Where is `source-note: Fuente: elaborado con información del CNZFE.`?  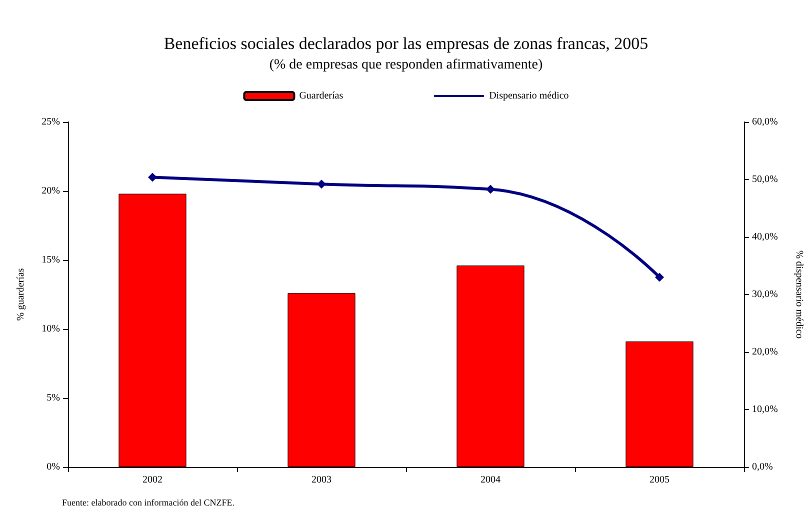 source-note: Fuente: elaborado con información del CNZFE. is located at coordinates (148, 503).